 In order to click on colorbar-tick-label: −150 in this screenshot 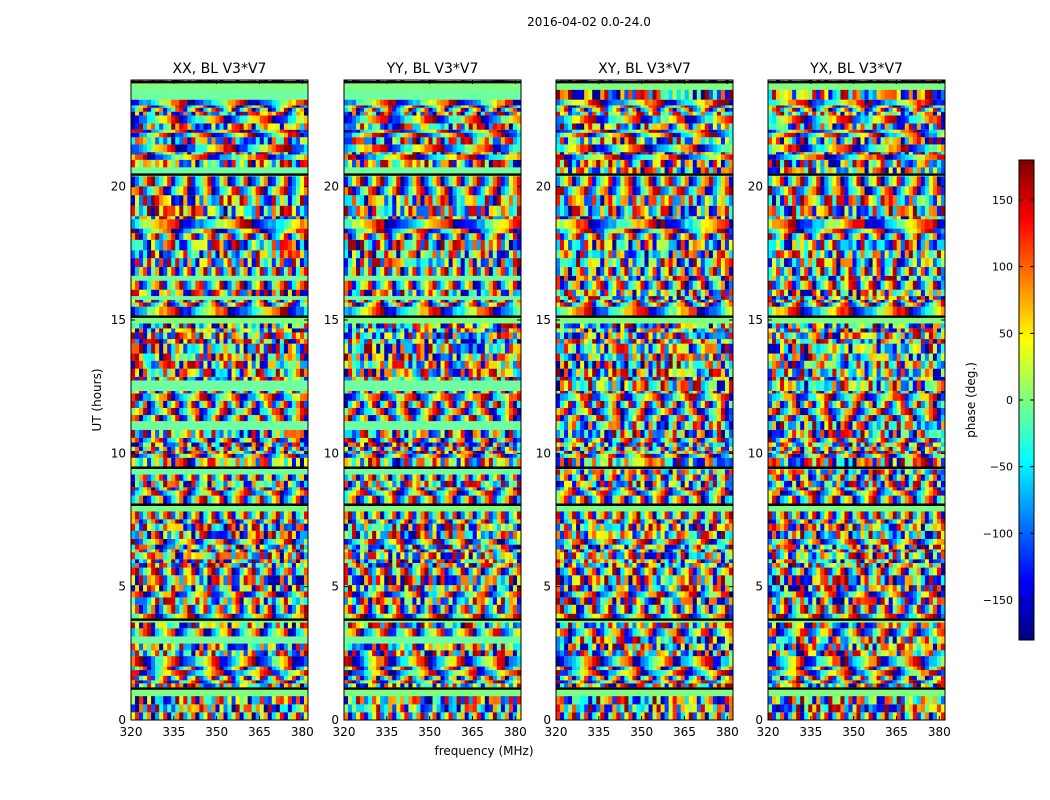, I will do `click(998, 600)`.